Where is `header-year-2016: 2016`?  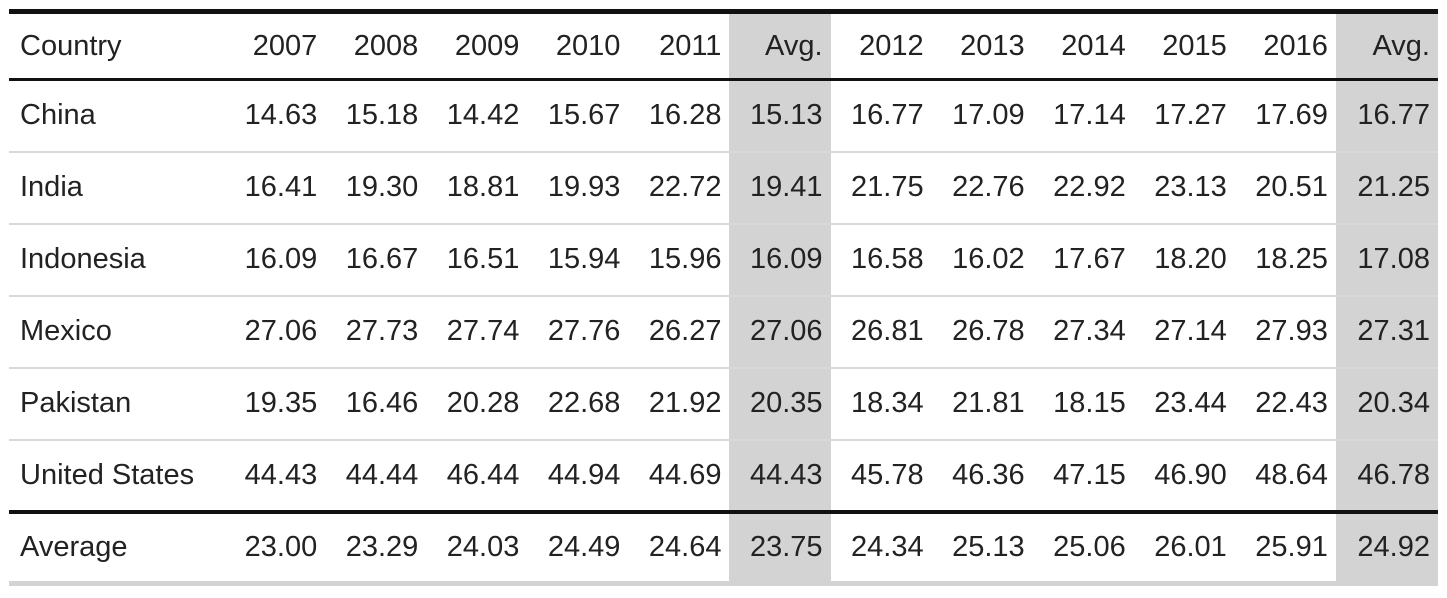
header-year-2016: 2016 is located at coordinates (1285, 45).